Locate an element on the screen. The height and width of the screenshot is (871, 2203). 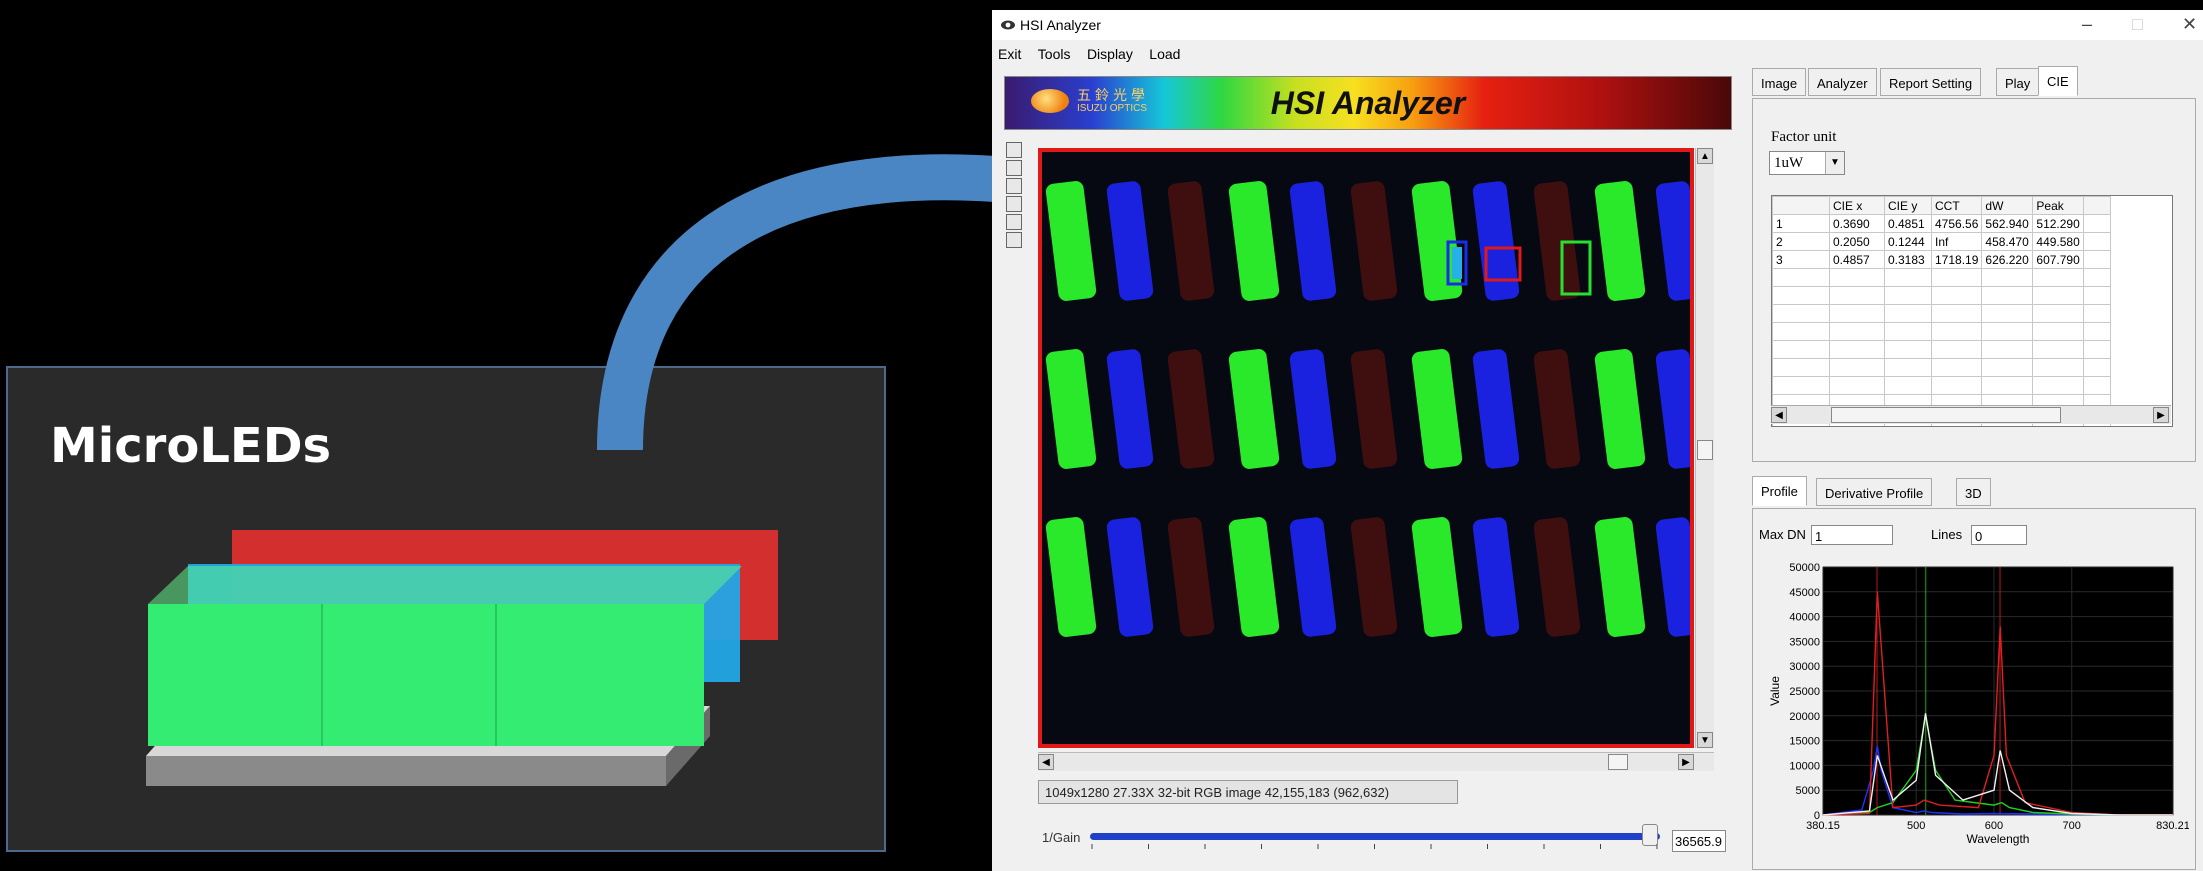
tab-report-setting: Report Setting is located at coordinates (1931, 82).